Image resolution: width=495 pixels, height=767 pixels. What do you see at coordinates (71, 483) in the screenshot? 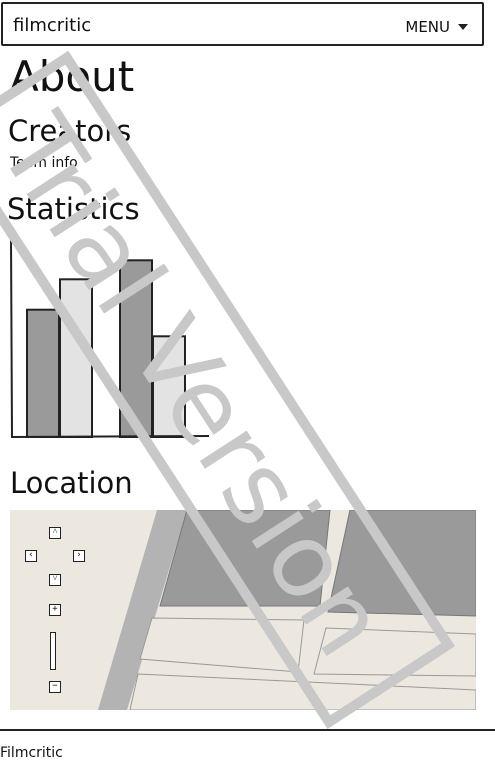
I see `location-heading: Location` at bounding box center [71, 483].